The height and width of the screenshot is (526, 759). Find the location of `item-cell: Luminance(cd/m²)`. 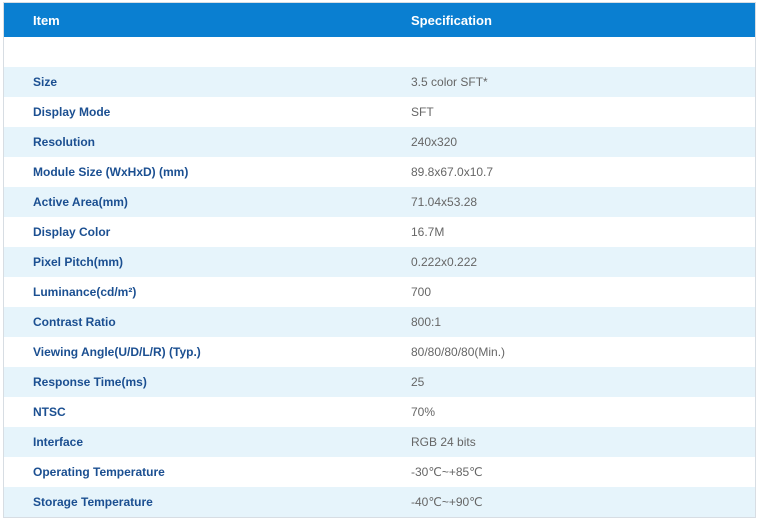

item-cell: Luminance(cd/m²) is located at coordinates (85, 292).